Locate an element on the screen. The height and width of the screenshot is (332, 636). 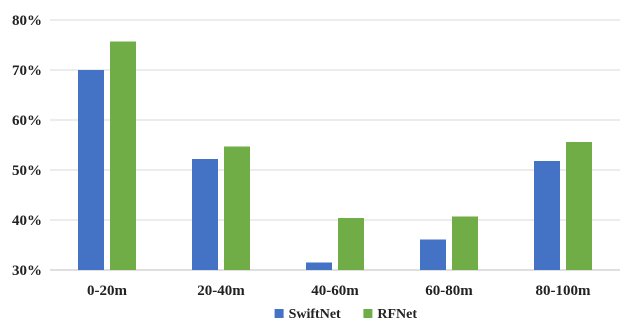
bar-swiftnet-20-40m is located at coordinates (205, 214).